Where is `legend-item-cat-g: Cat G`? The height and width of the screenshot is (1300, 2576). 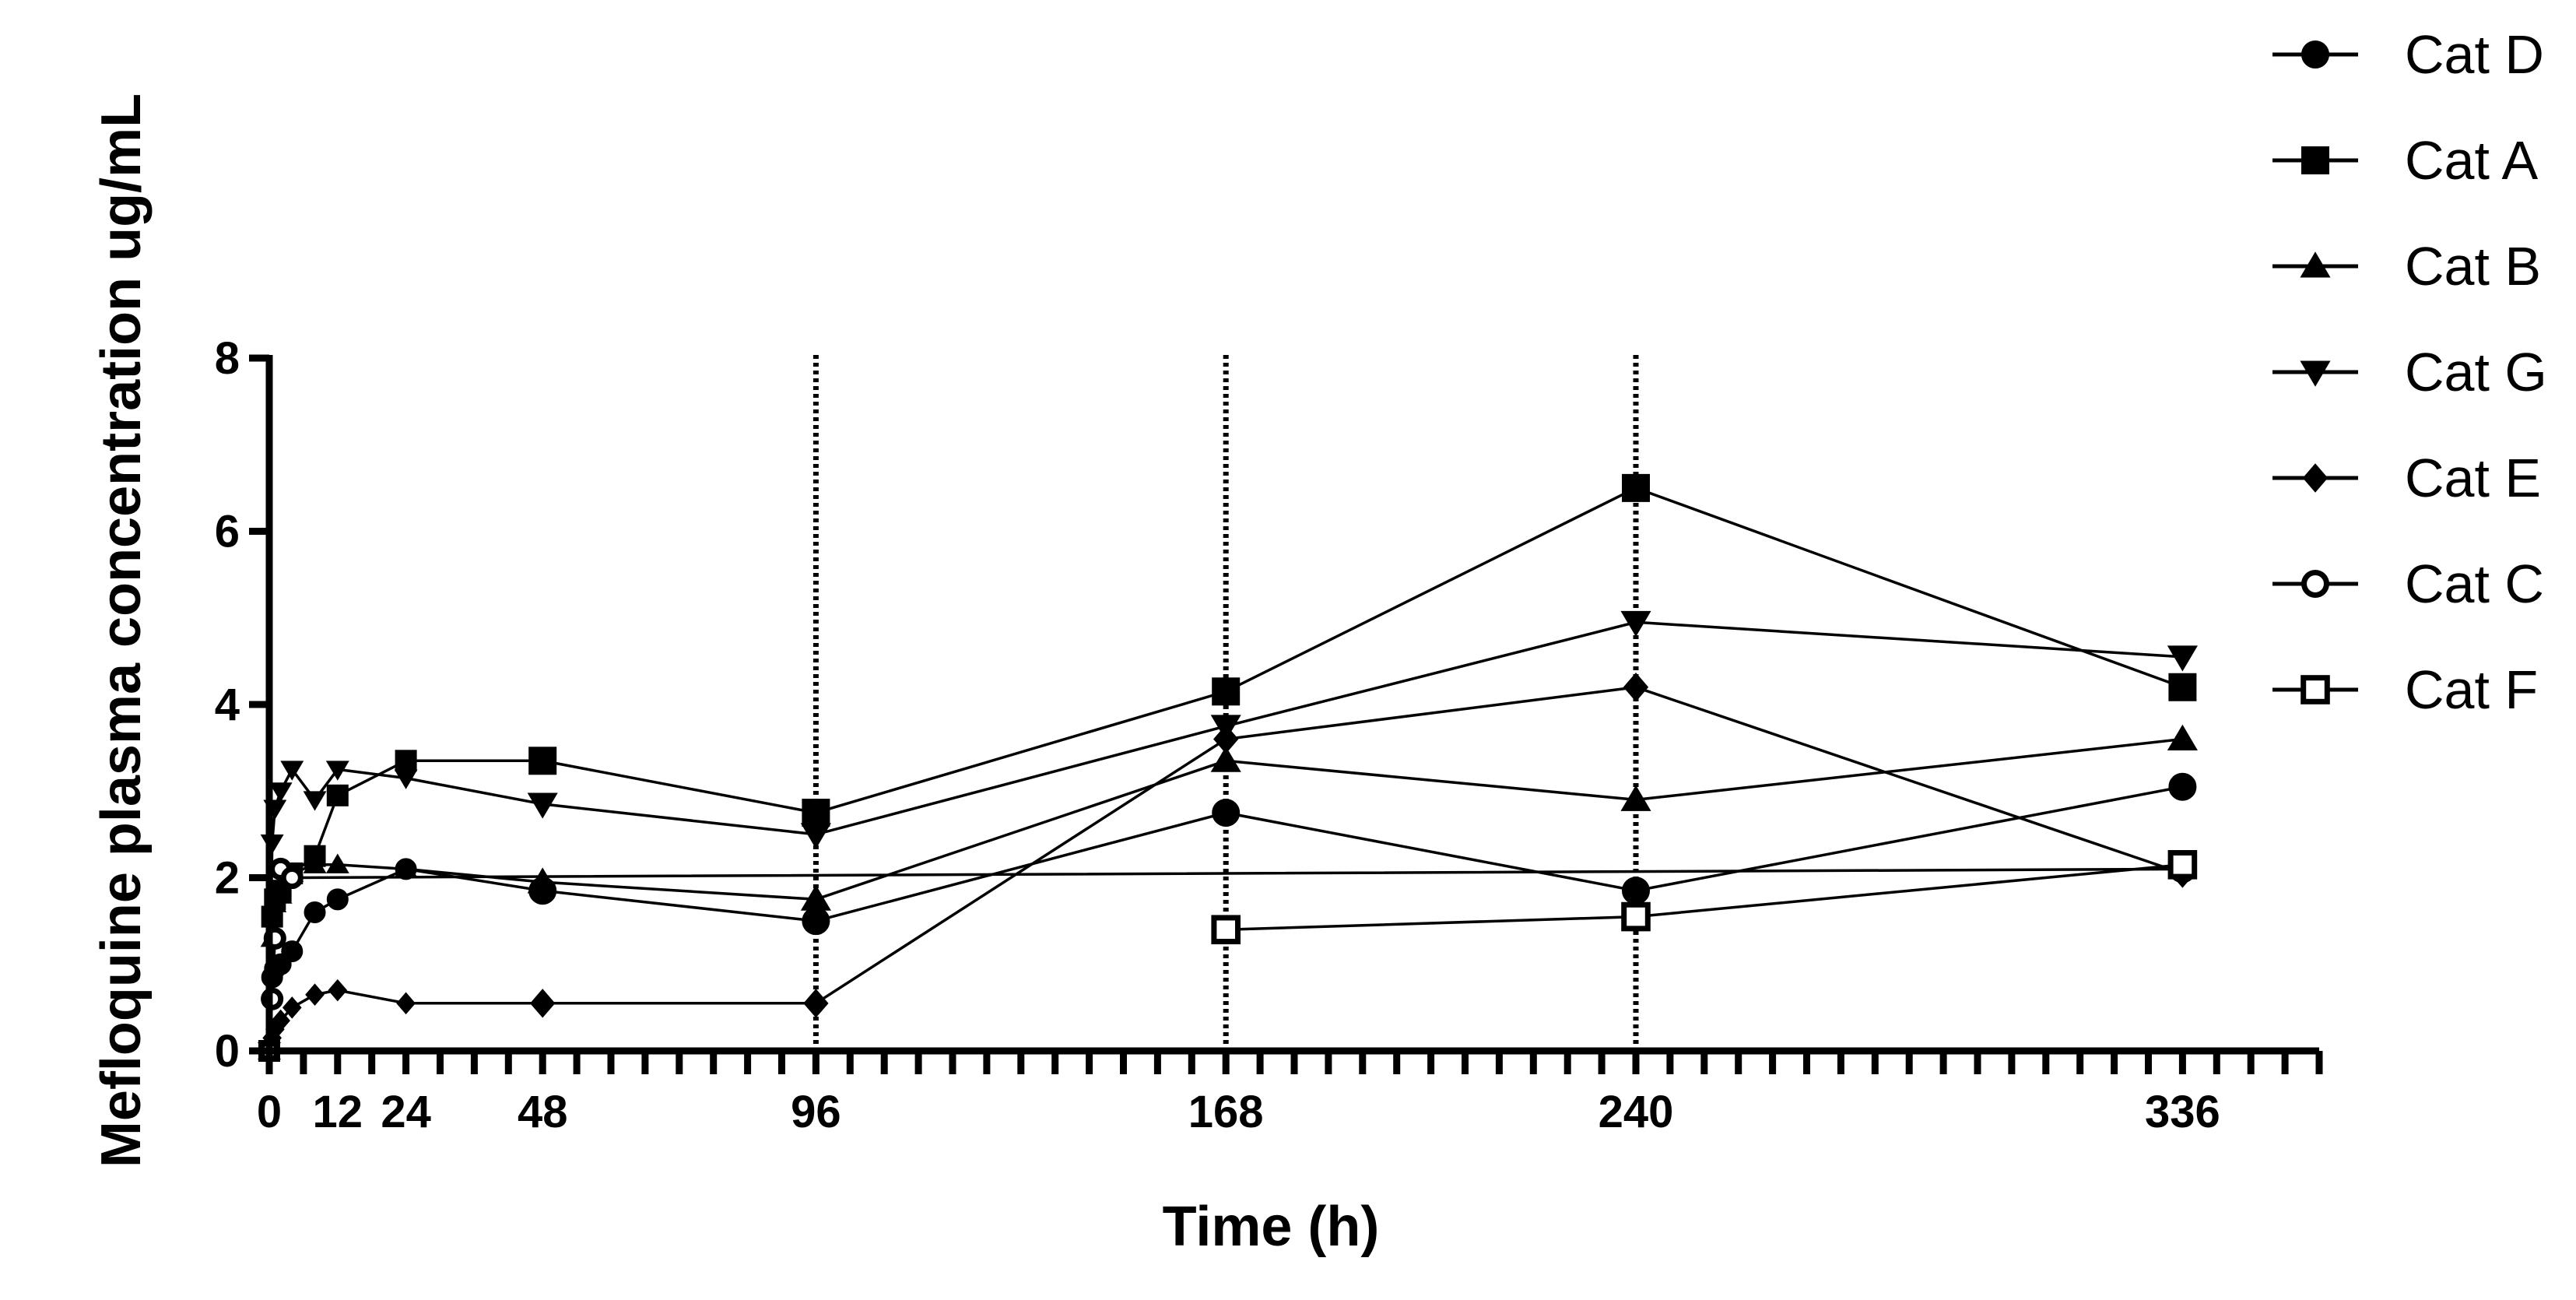
legend-item-cat-g: Cat G is located at coordinates (2409, 372).